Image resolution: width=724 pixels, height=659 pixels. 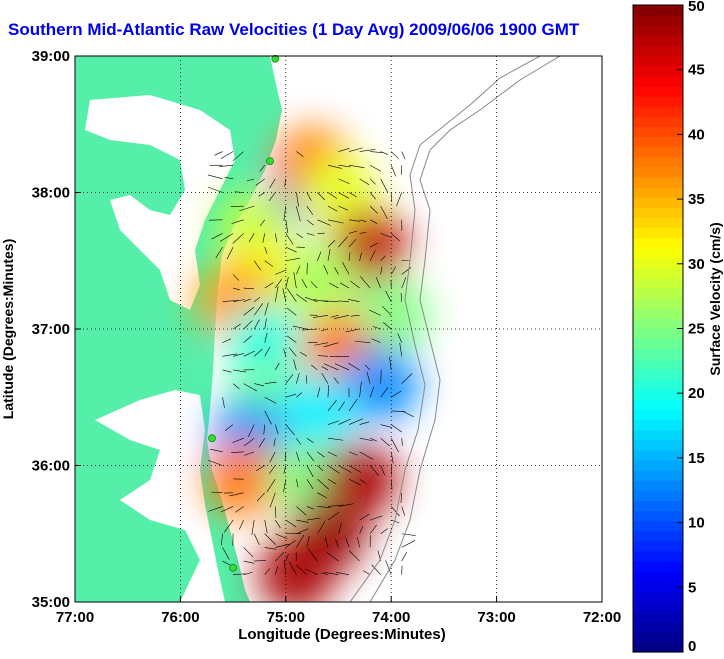 What do you see at coordinates (696, 7) in the screenshot?
I see `colorbar-tick-label: 50` at bounding box center [696, 7].